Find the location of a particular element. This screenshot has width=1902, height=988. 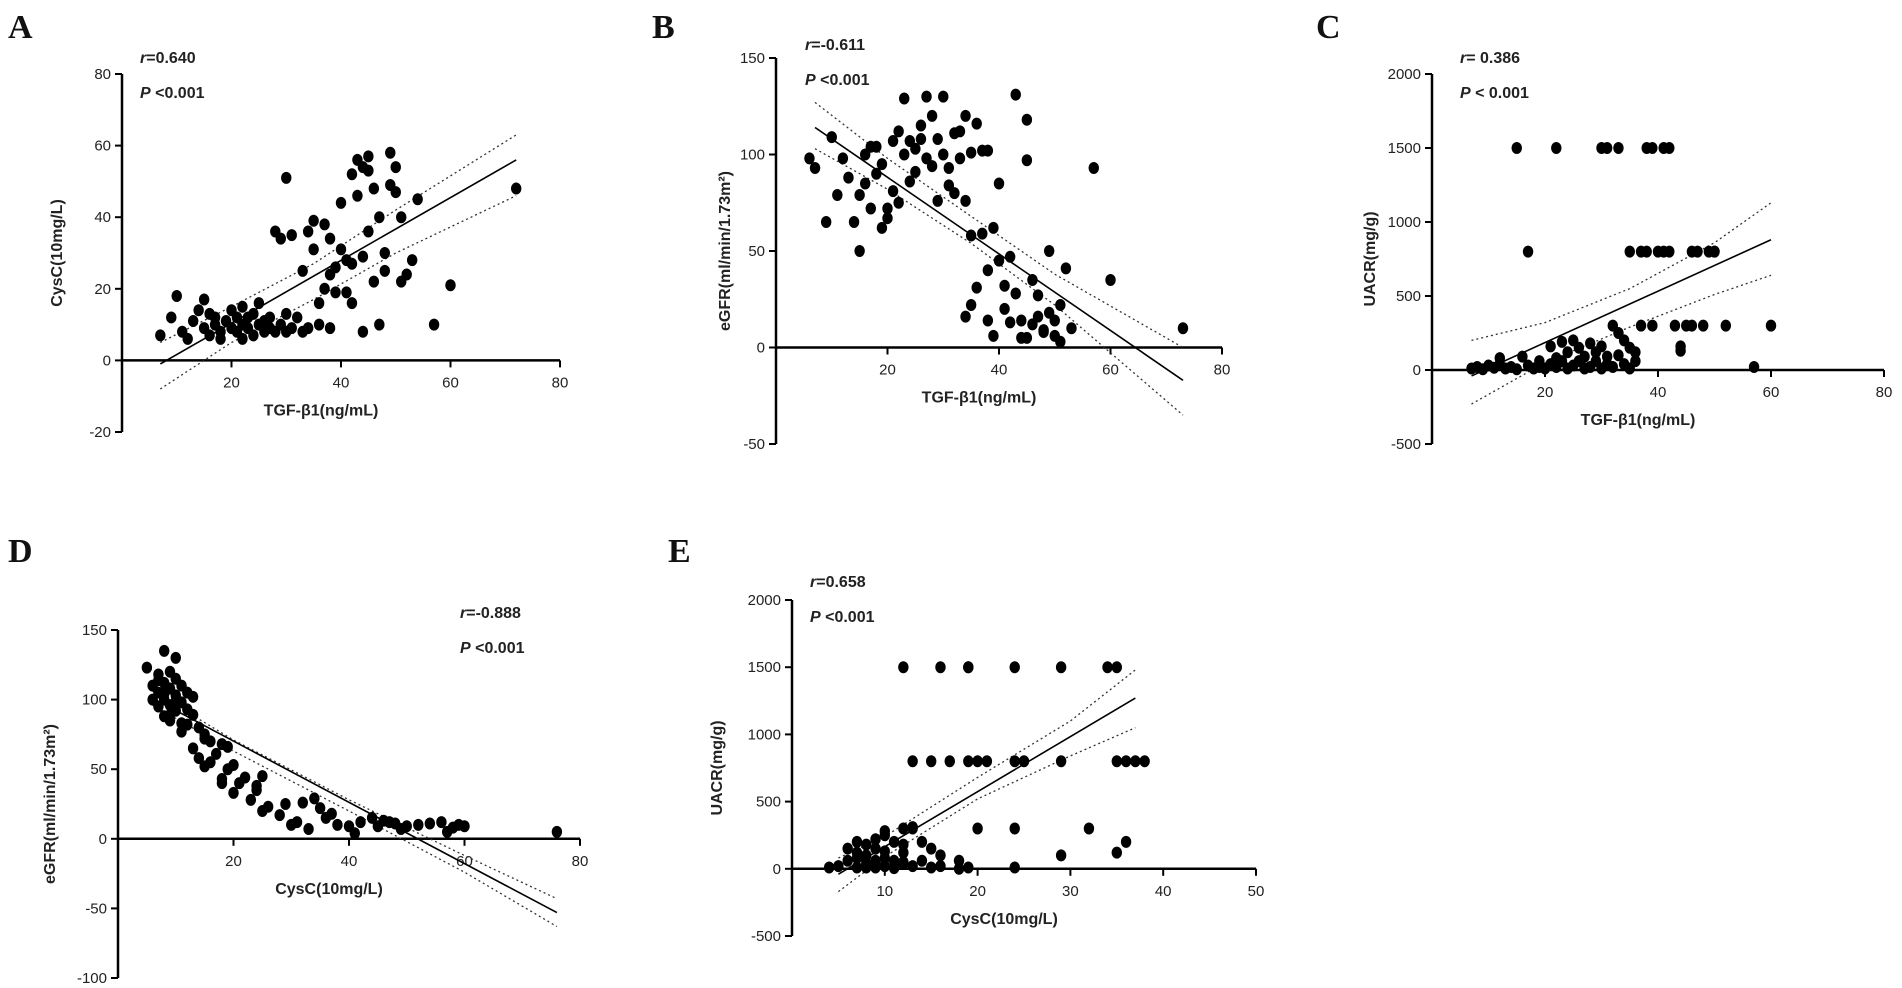

r-number-c: = 0.386 is located at coordinates (1493, 58).